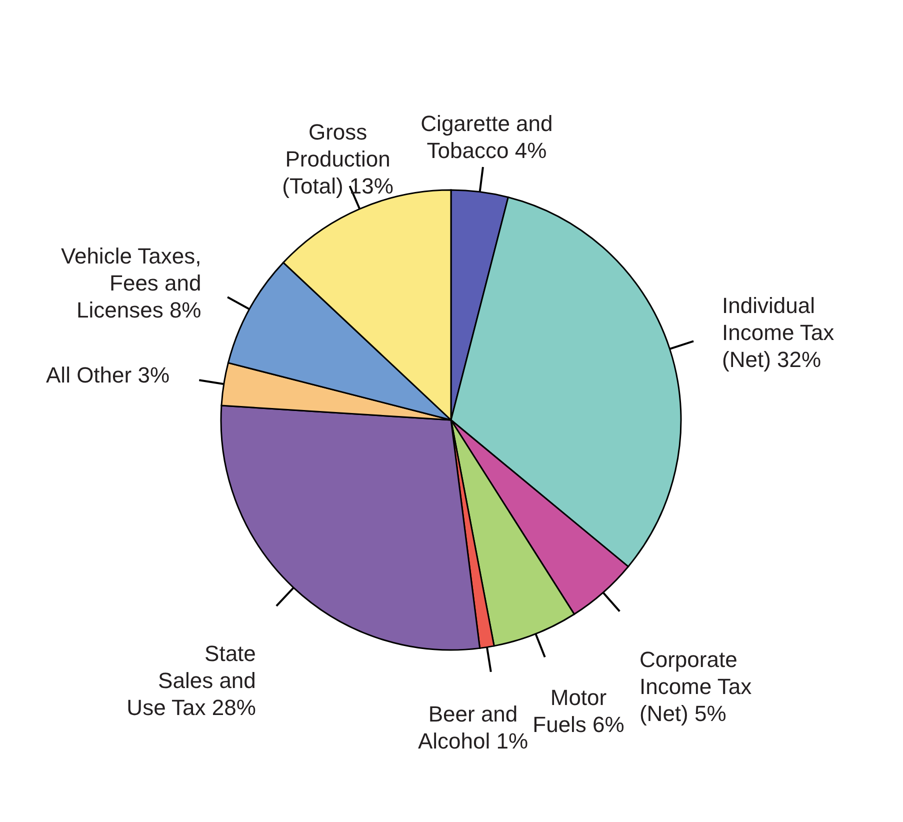 The image size is (903, 822). What do you see at coordinates (778, 332) in the screenshot?
I see `slice-label: Individual Income Tax (Net) 32%` at bounding box center [778, 332].